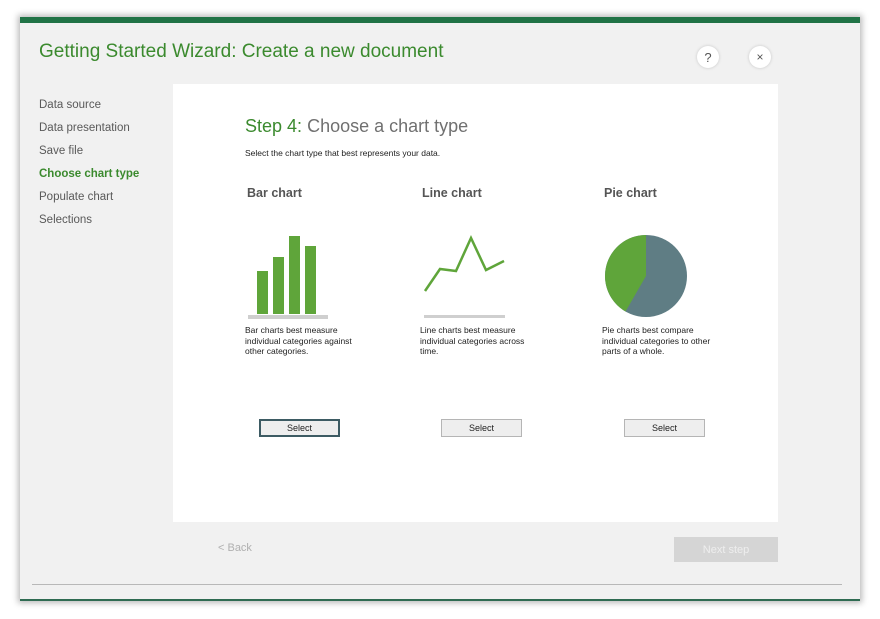 The width and height of the screenshot is (880, 619). What do you see at coordinates (464, 276) in the screenshot?
I see `line-chart-icon` at bounding box center [464, 276].